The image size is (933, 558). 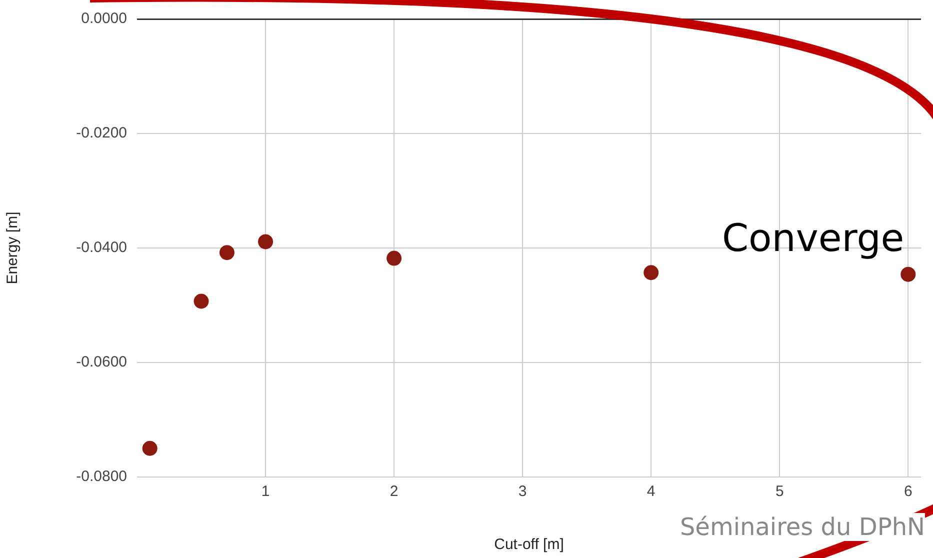 I want to click on y-tick-label: -0.0400, so click(x=101, y=247).